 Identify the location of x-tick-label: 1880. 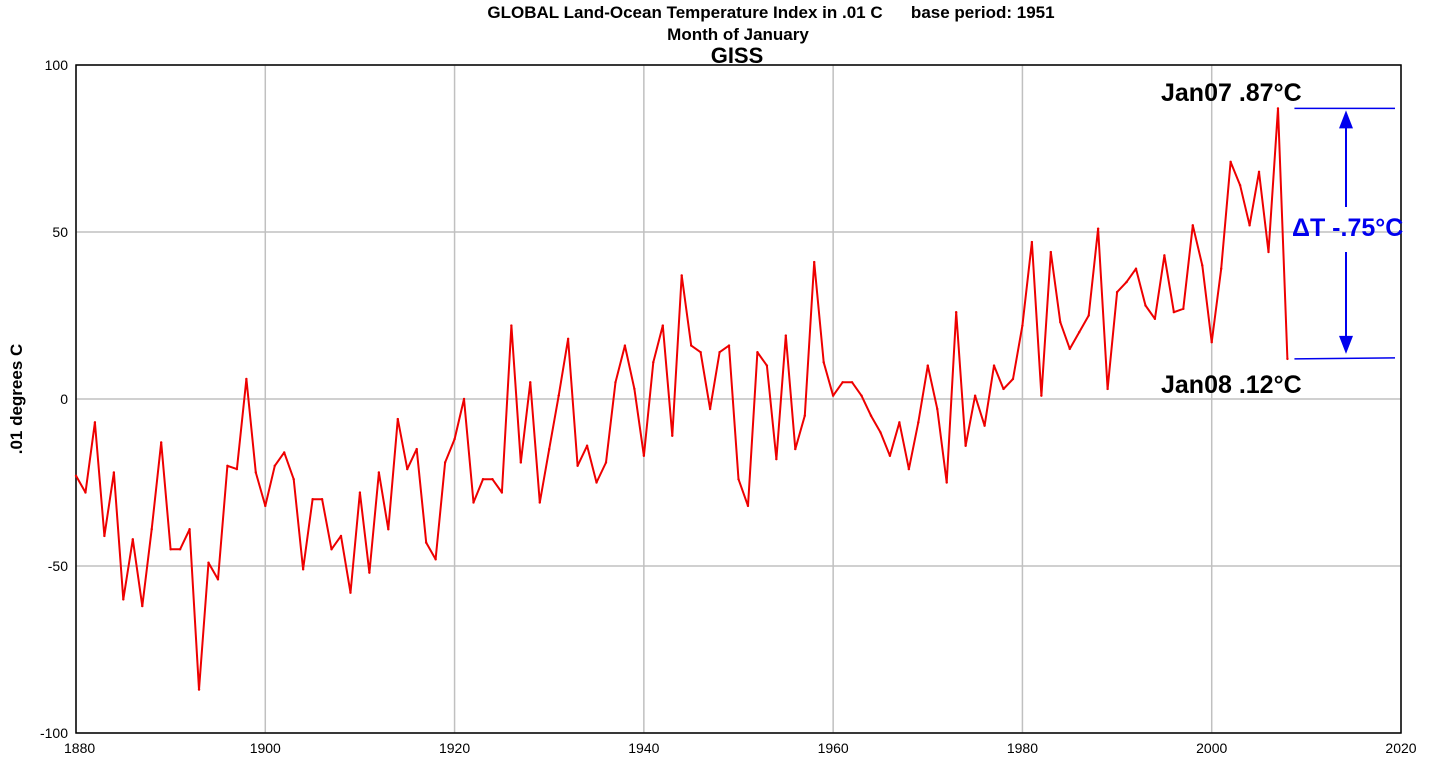
(79, 748).